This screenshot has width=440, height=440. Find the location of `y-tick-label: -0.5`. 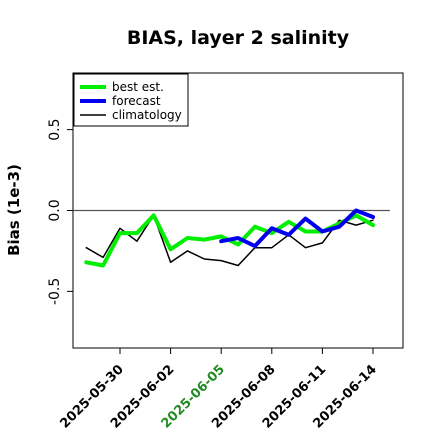

y-tick-label: -0.5 is located at coordinates (55, 291).